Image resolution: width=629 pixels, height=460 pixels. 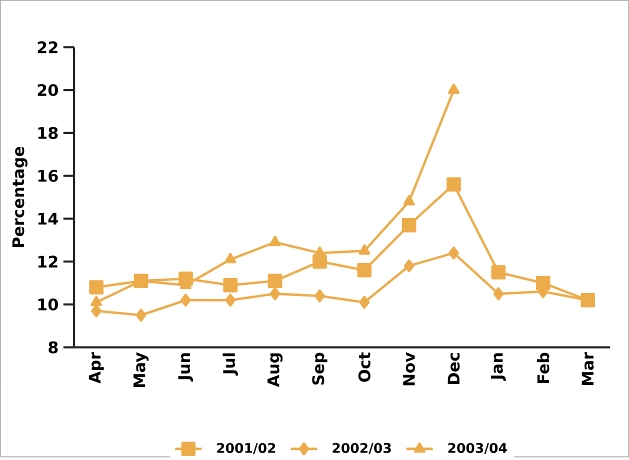 I want to click on y-tick-label: 10, so click(x=48, y=304).